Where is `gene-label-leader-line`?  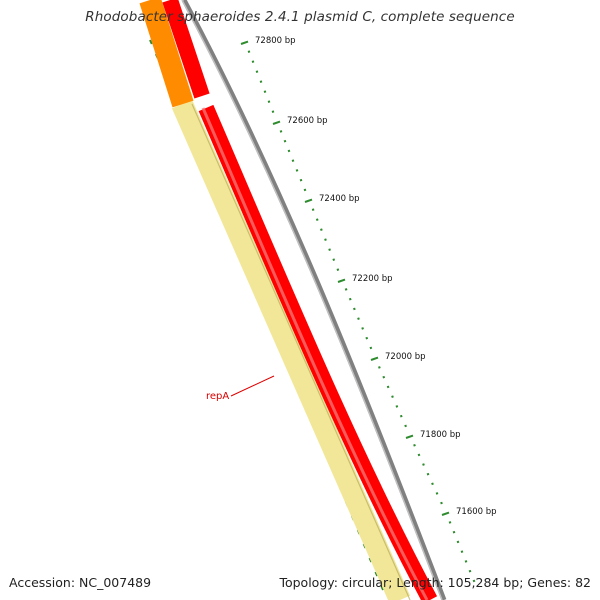
gene-label-leader-line is located at coordinates (252, 386).